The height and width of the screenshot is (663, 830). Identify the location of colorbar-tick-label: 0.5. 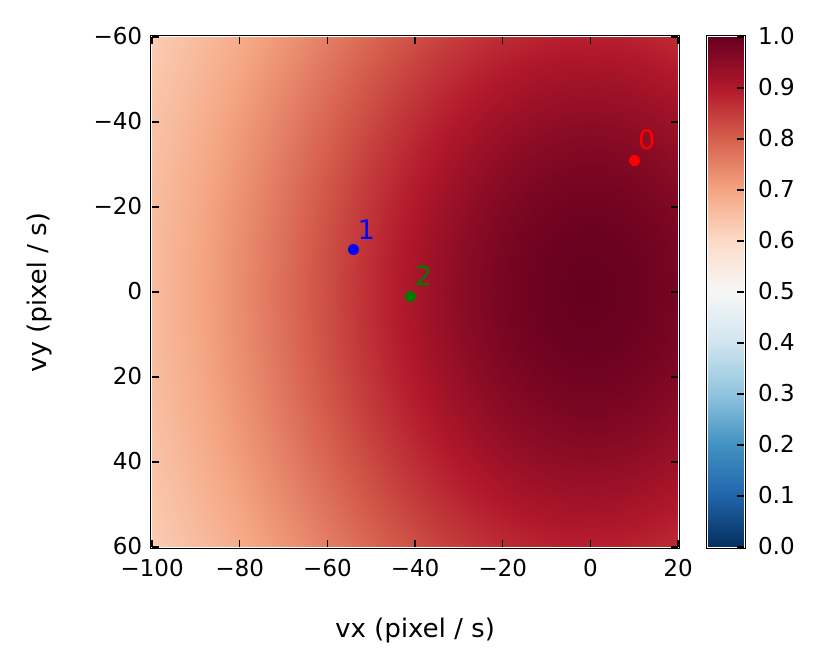
(776, 292).